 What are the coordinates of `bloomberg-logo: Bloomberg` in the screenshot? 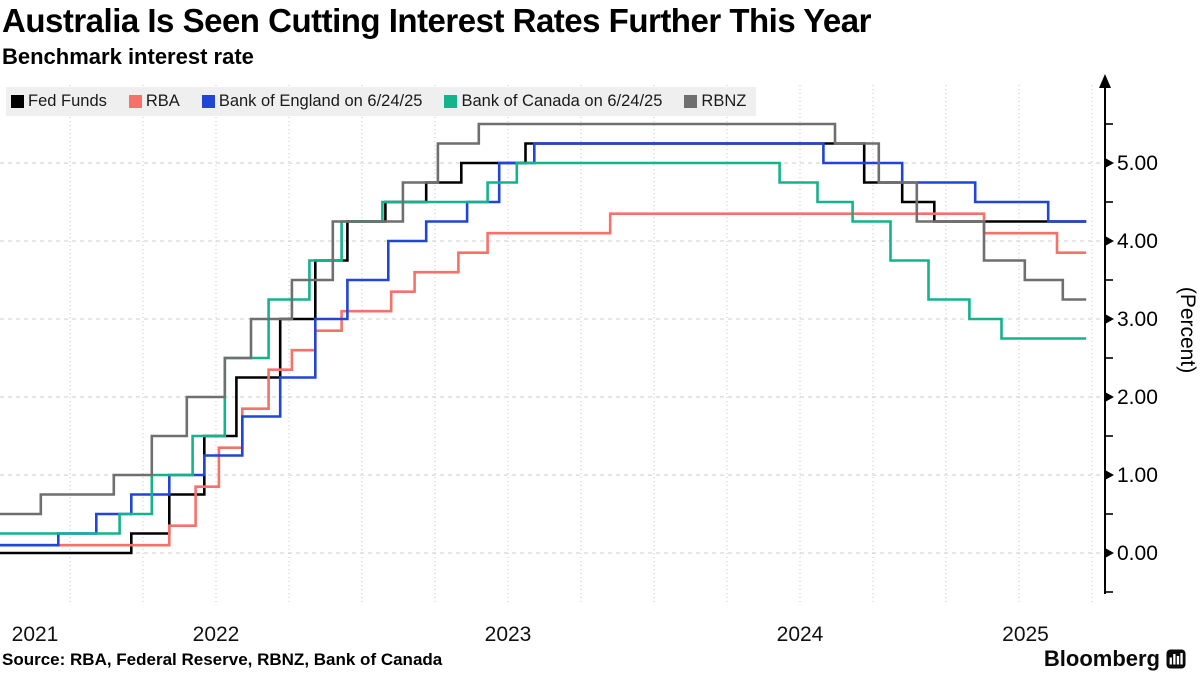 It's located at (1115, 659).